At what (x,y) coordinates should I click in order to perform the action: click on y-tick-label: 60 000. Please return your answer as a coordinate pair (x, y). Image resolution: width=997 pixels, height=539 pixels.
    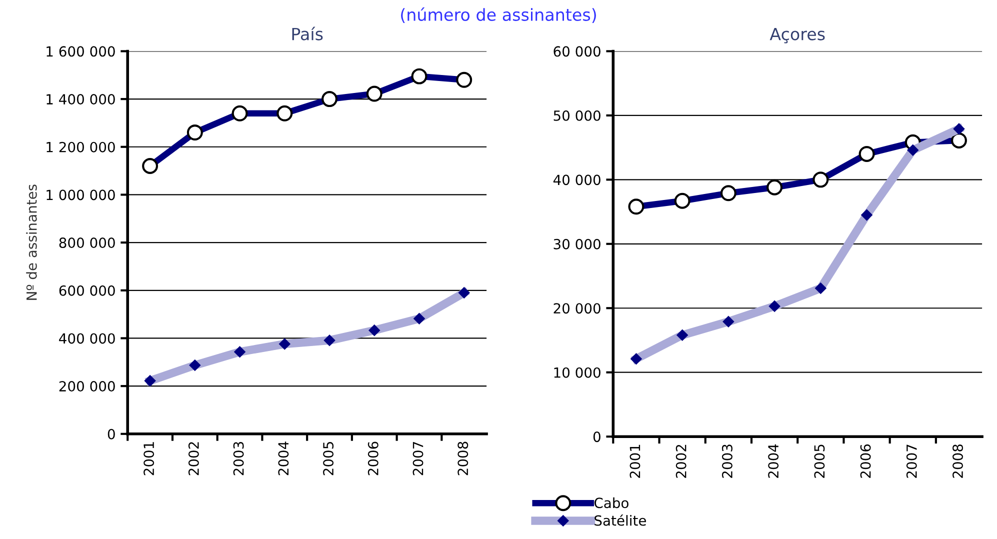
    Looking at the image, I should click on (577, 51).